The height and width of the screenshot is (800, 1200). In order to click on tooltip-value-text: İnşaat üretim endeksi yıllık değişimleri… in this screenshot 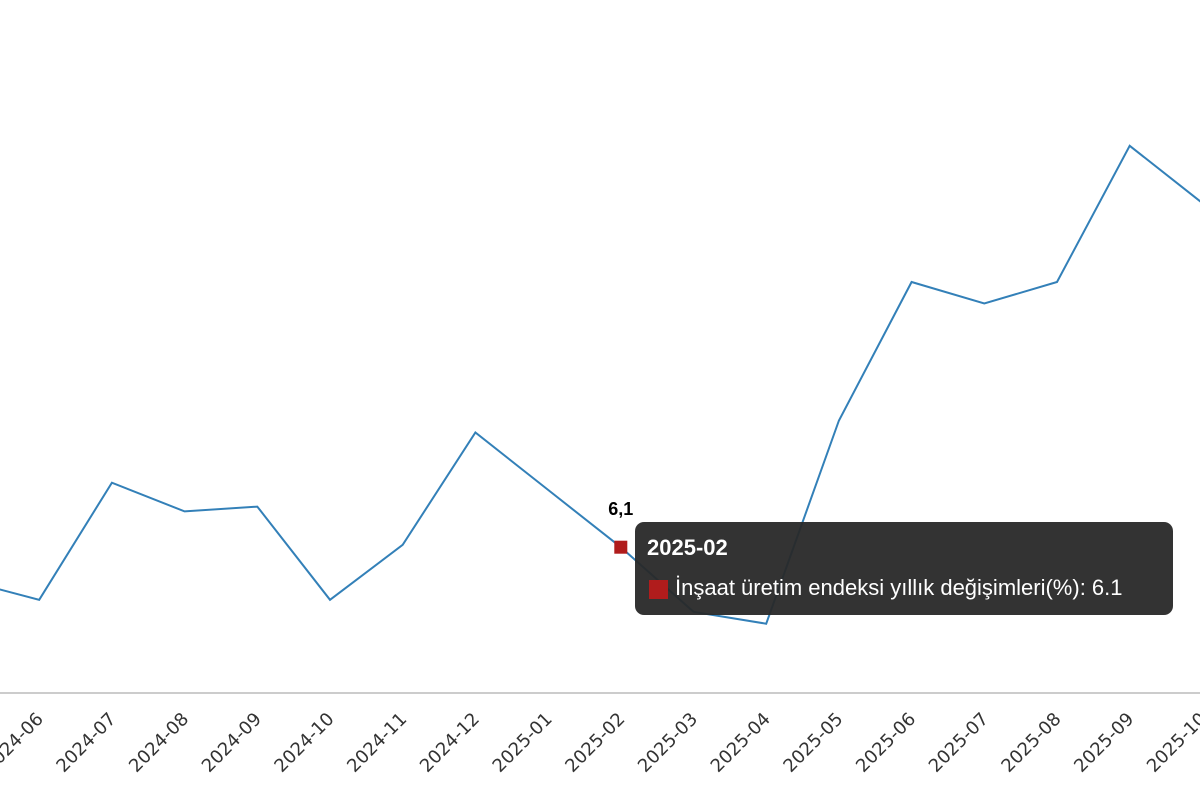, I will do `click(899, 587)`.